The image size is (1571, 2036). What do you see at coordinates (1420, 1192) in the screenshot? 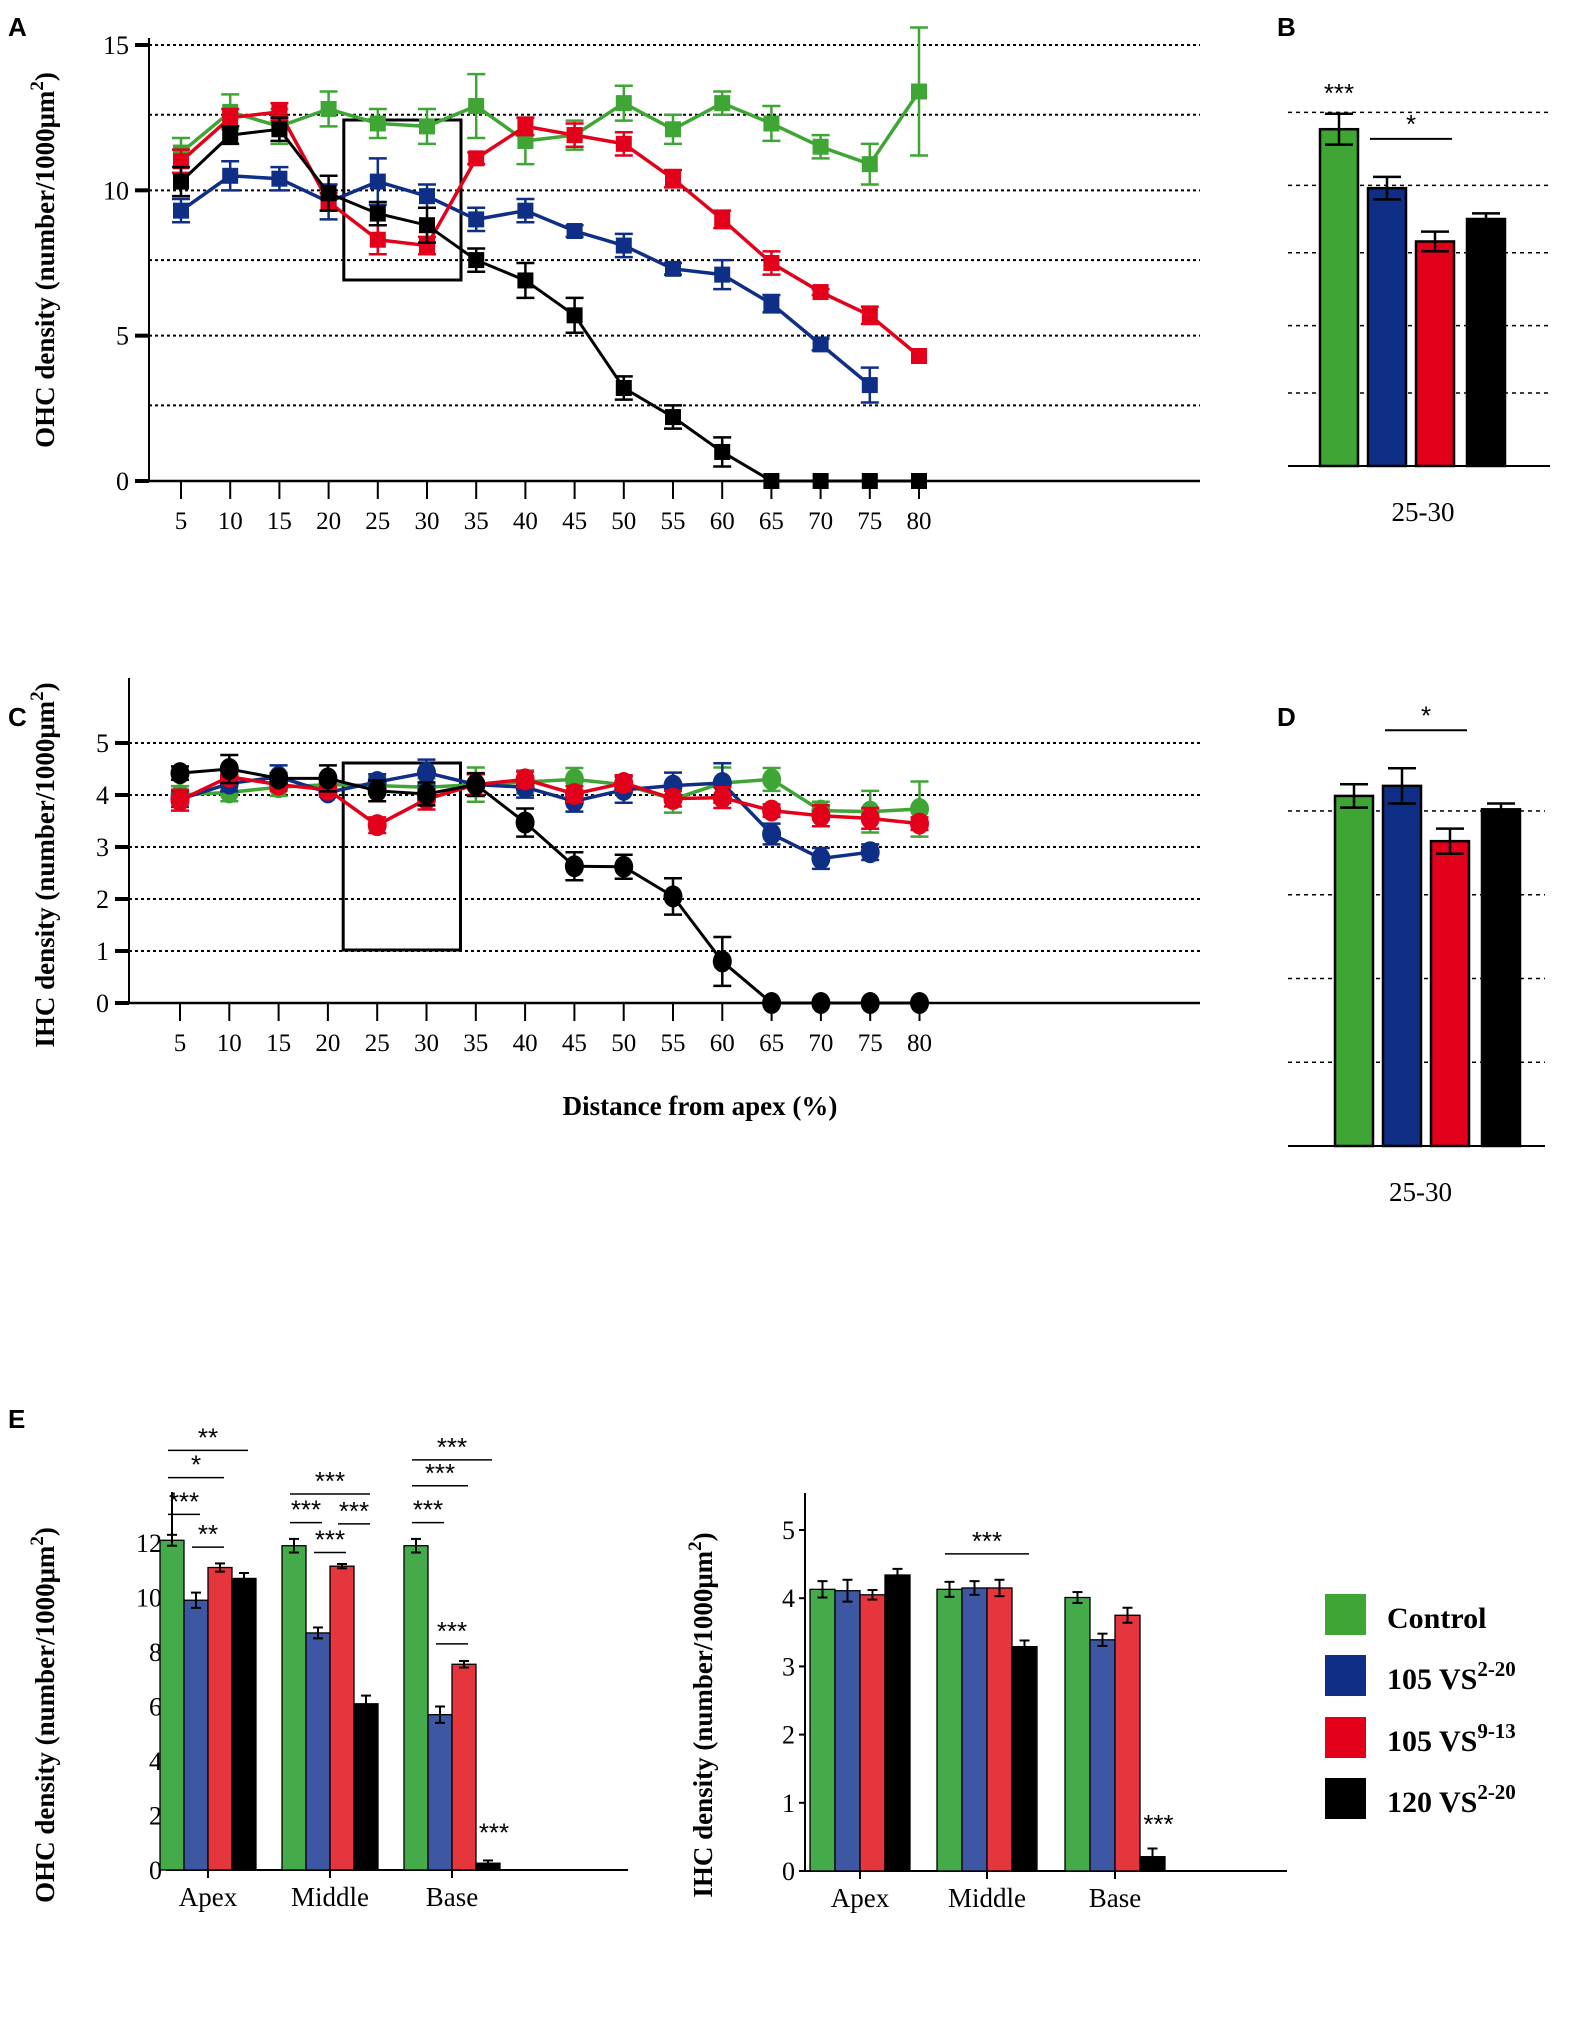
I see `category-label: 25-30` at bounding box center [1420, 1192].